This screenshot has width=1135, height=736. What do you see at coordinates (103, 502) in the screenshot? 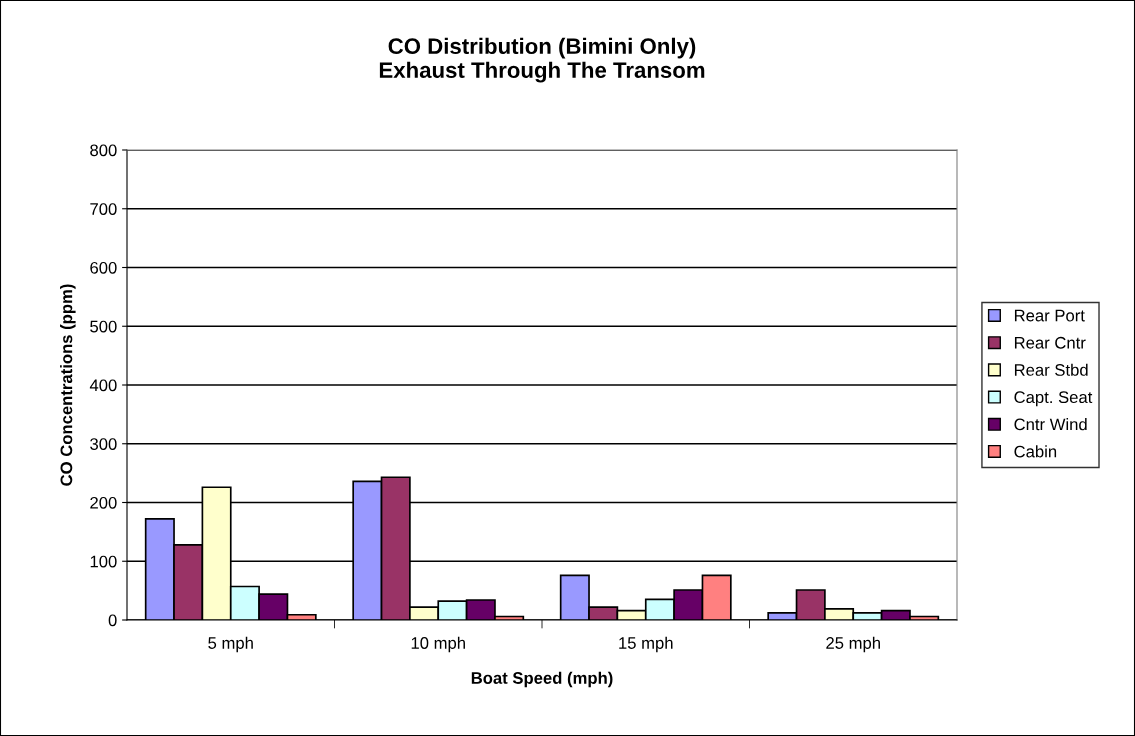
I see `y-tick-label: 200` at bounding box center [103, 502].